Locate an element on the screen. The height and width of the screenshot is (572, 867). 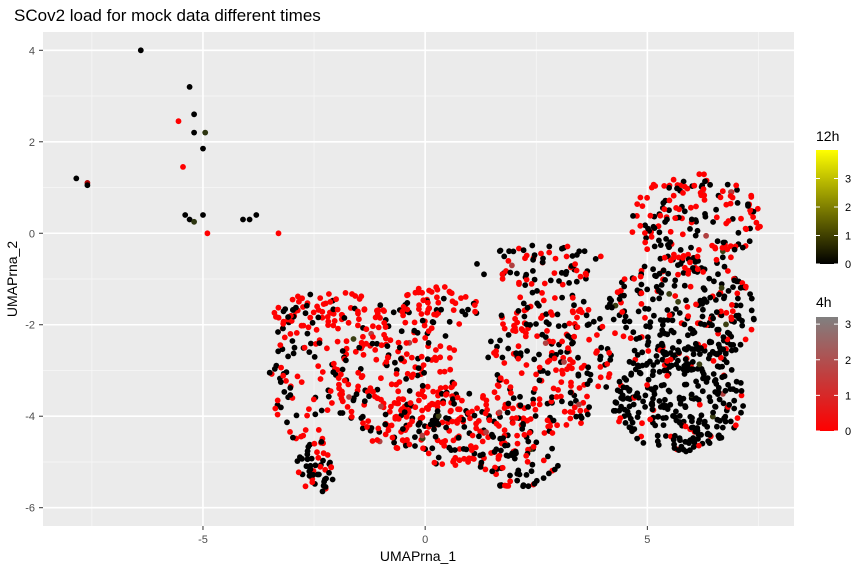
y-axis-title: UMAPrna_2 is located at coordinates (12, 279).